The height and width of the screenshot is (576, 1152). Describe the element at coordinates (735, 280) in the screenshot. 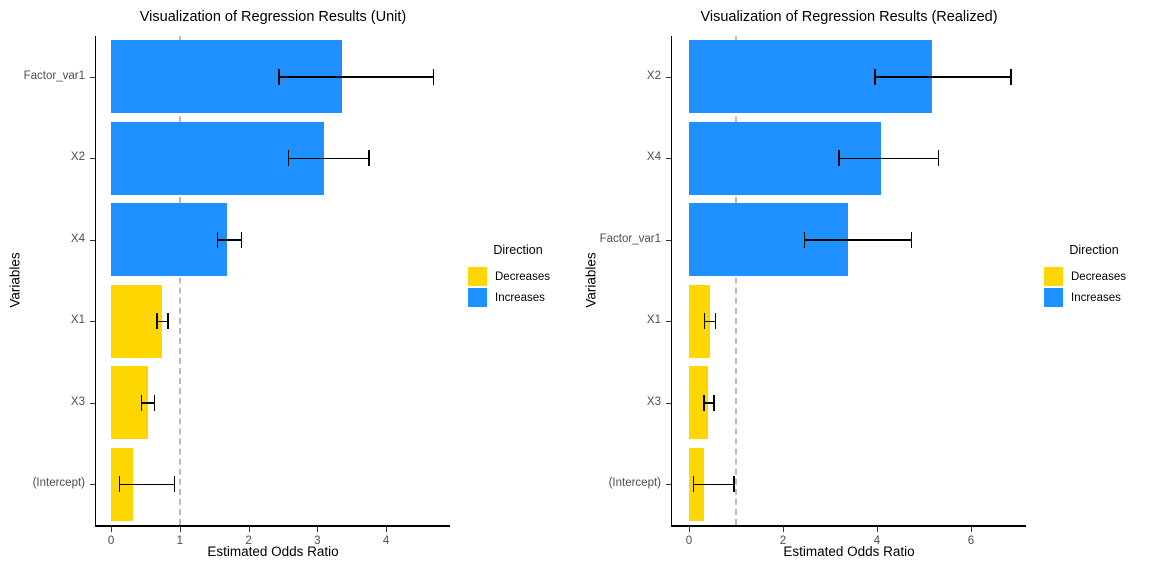

I see `reference-line` at that location.